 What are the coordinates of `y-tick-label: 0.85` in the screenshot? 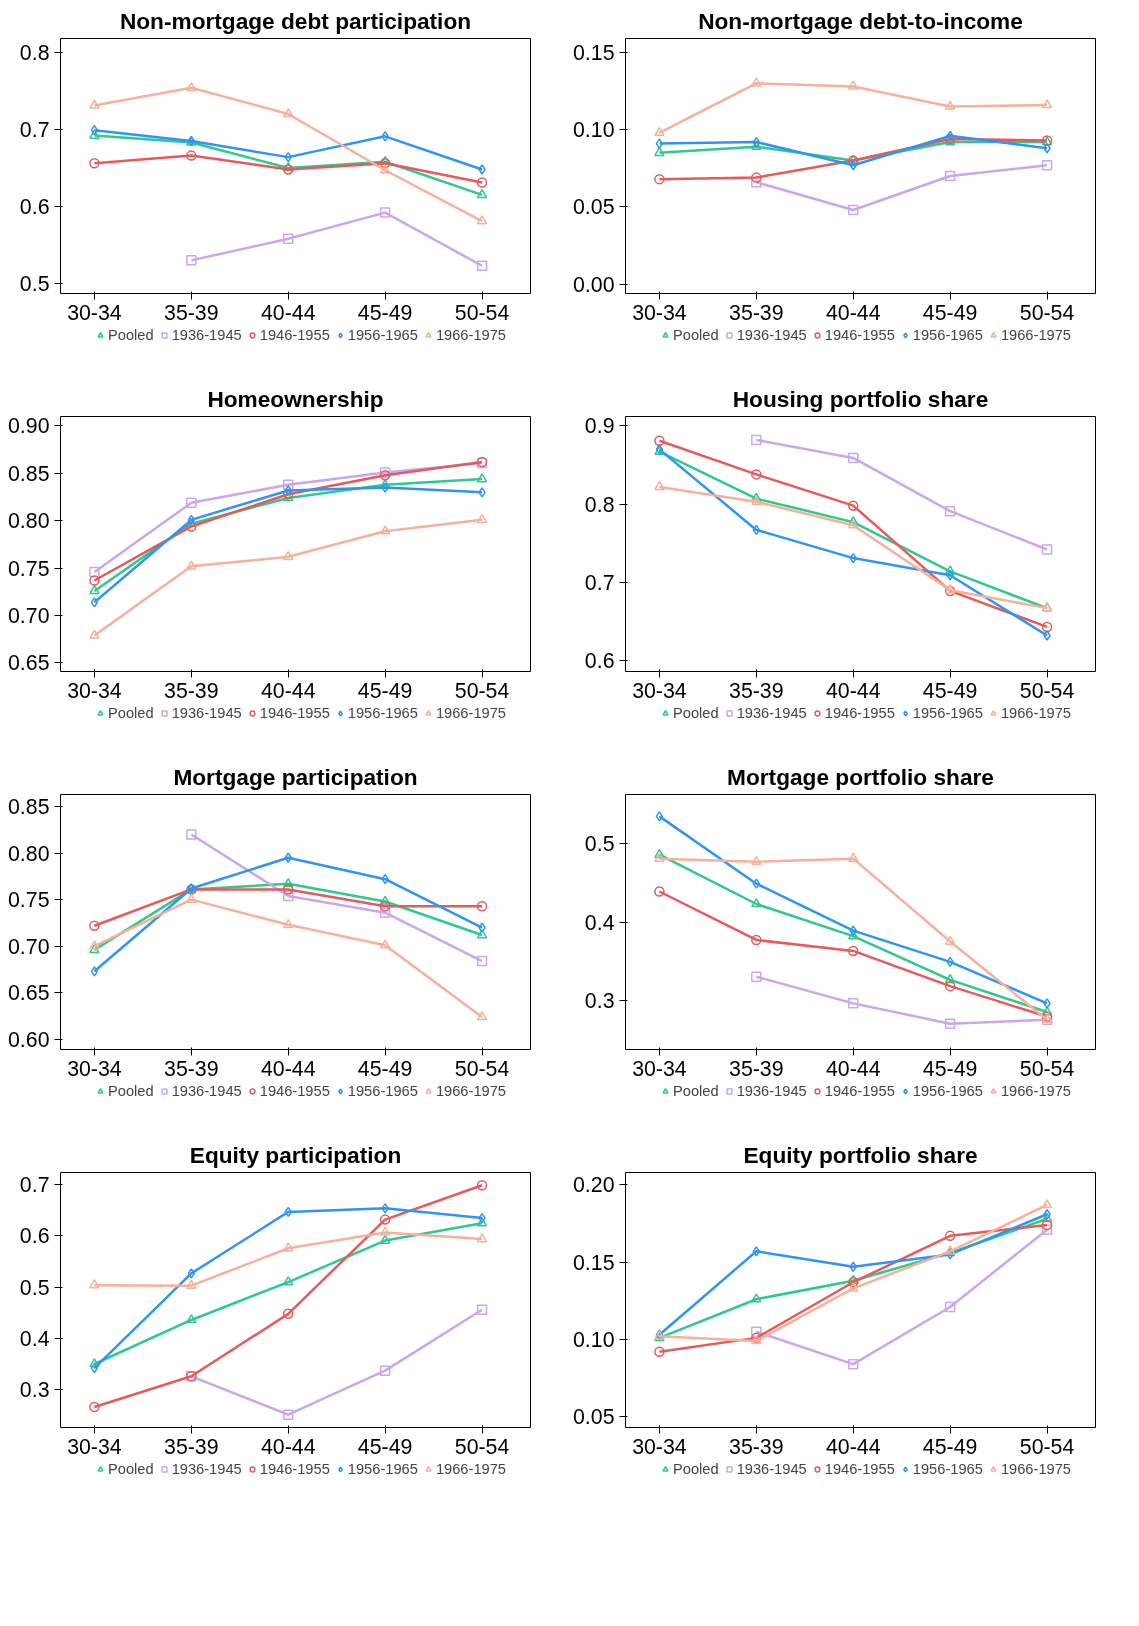 It's located at (28, 473).